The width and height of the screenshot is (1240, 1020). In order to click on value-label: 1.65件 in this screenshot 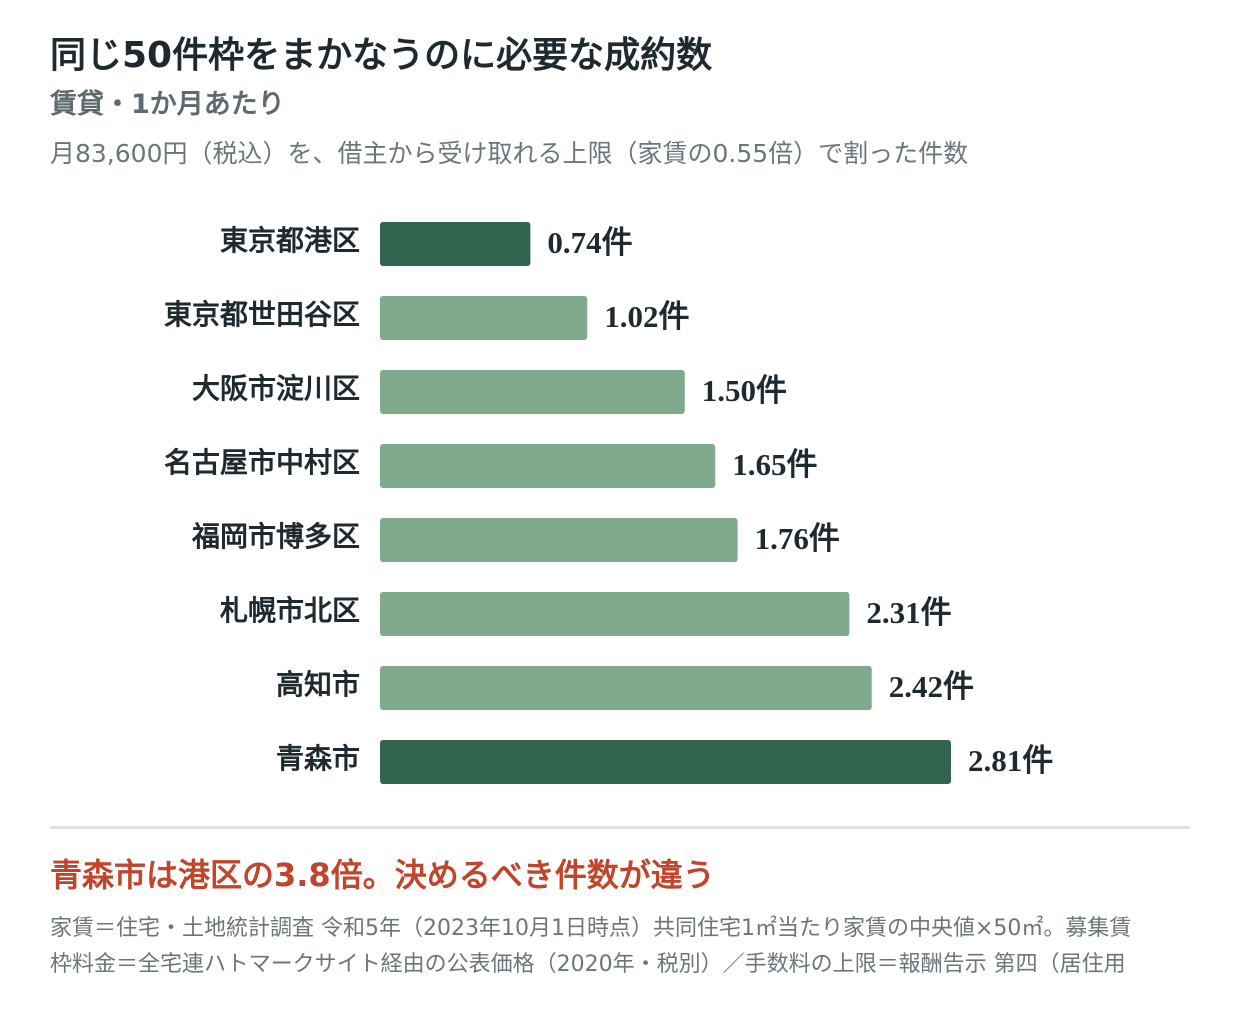, I will do `click(774, 464)`.